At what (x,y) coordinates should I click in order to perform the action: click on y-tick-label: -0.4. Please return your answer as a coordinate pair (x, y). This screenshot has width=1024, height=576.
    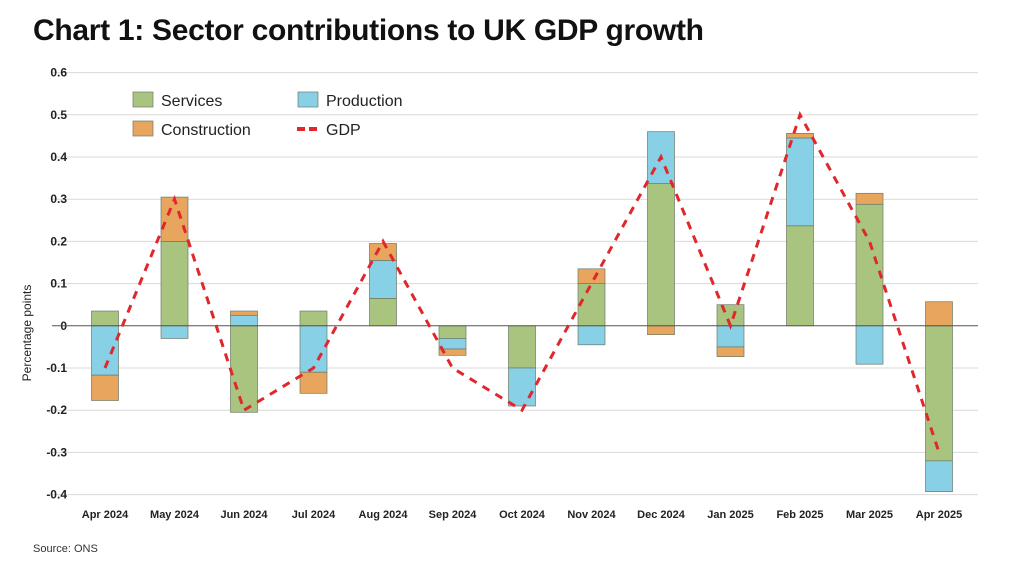
    Looking at the image, I should click on (56, 495).